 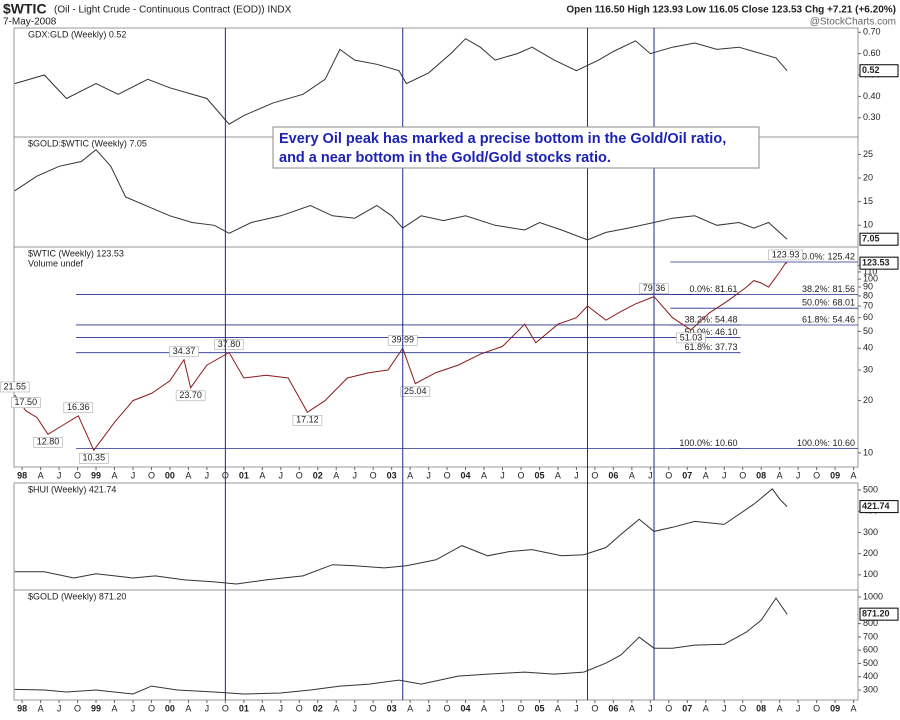 What do you see at coordinates (871, 239) in the screenshot?
I see `last-value-label: 7.05` at bounding box center [871, 239].